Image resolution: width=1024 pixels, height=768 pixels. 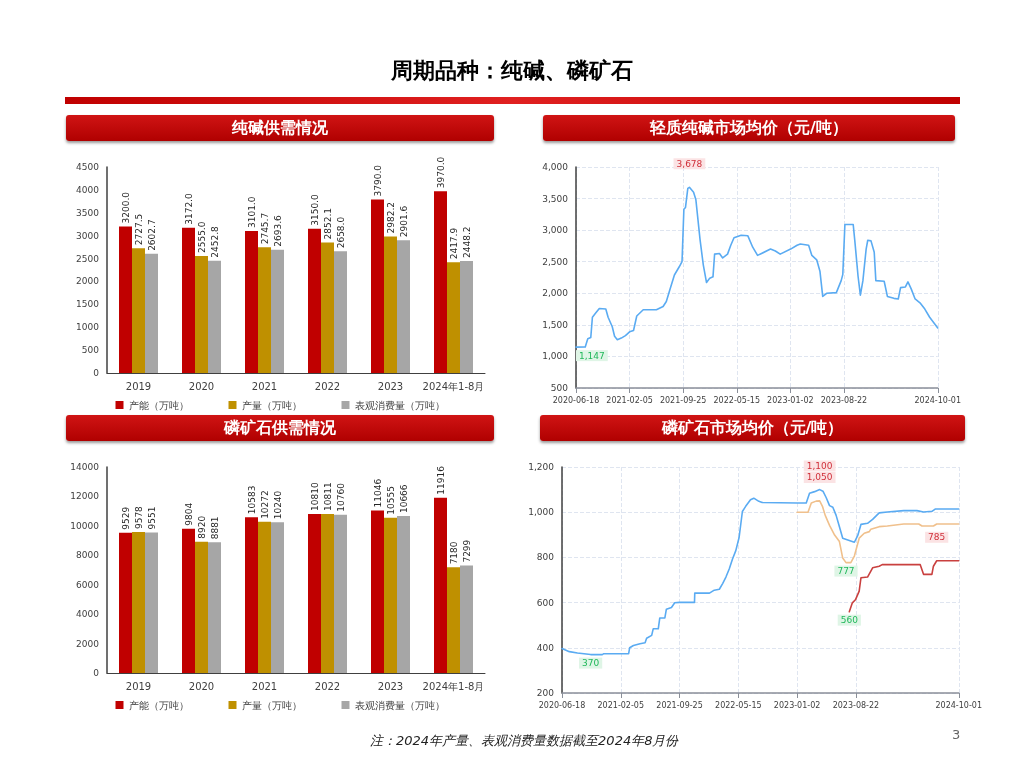 I want to click on y-tick-label: 2,000, so click(x=555, y=293).